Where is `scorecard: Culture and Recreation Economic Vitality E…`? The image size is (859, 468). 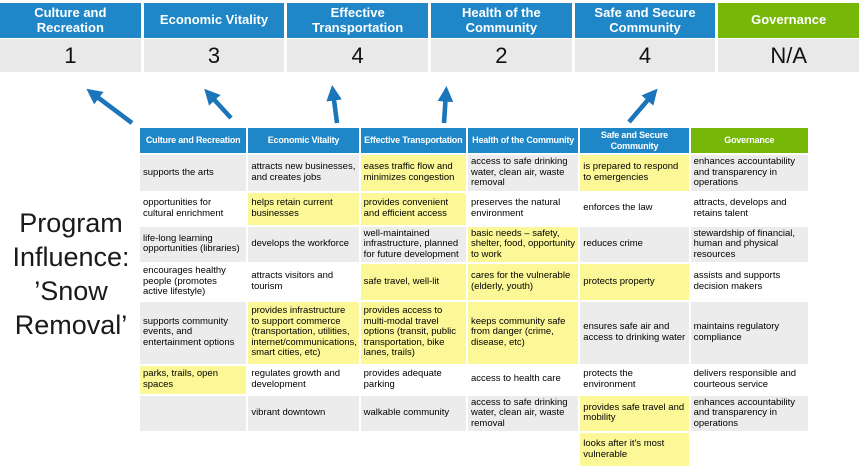 scorecard: Culture and Recreation Economic Vitality E… is located at coordinates (429, 37).